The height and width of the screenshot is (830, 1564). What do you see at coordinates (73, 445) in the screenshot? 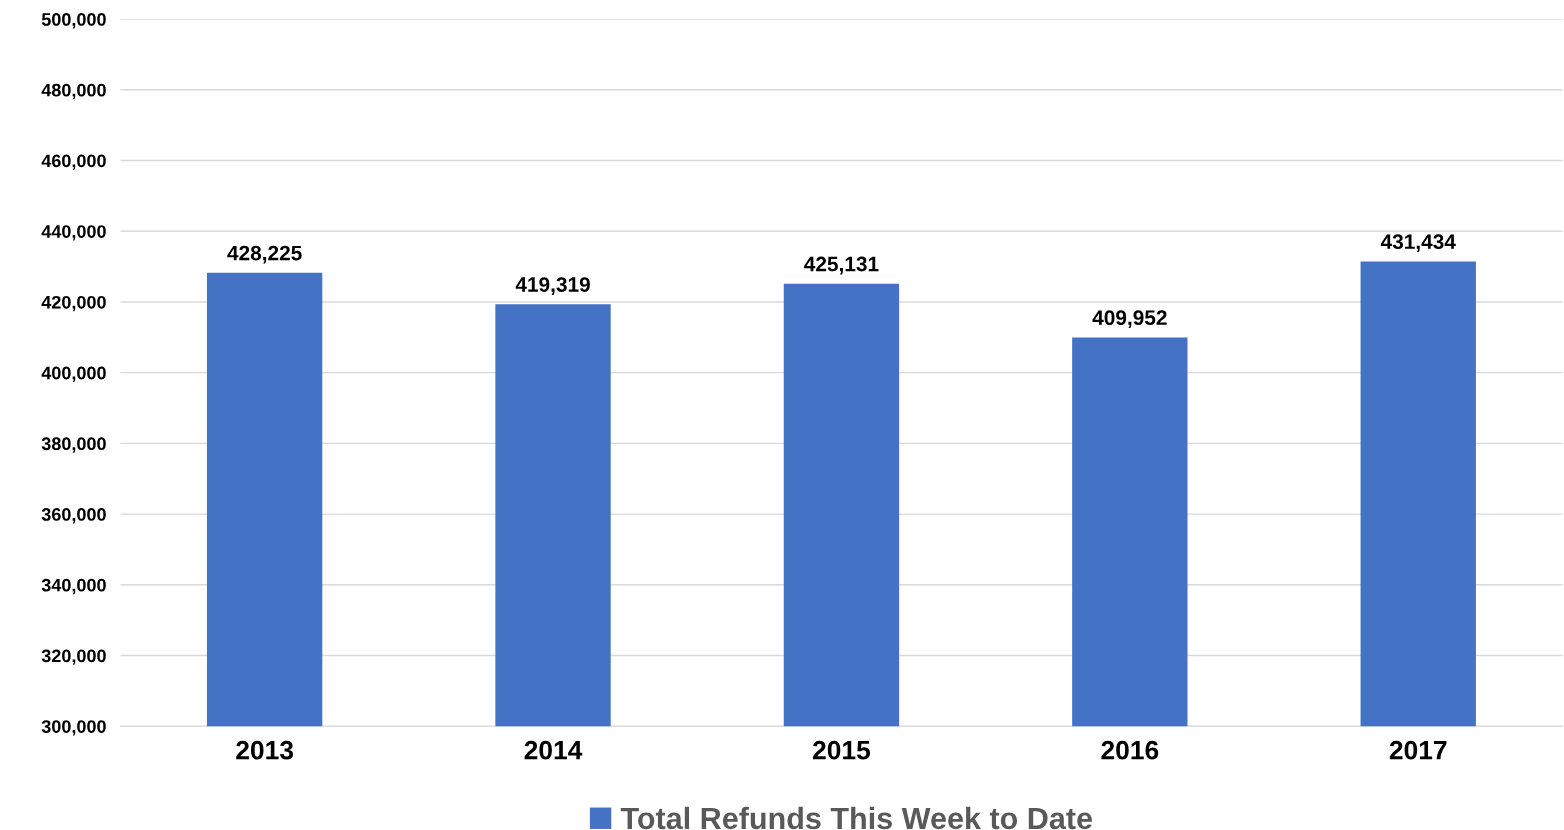
I see `y-tick-label: 380,000` at bounding box center [73, 445].